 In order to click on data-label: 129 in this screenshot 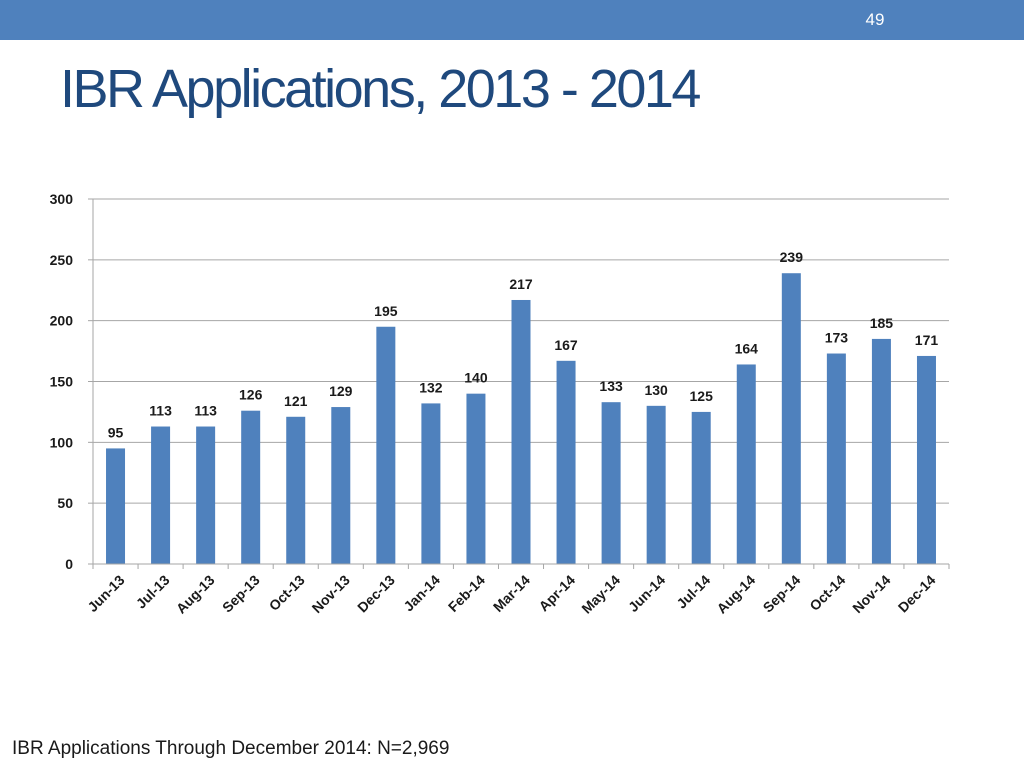, I will do `click(341, 391)`.